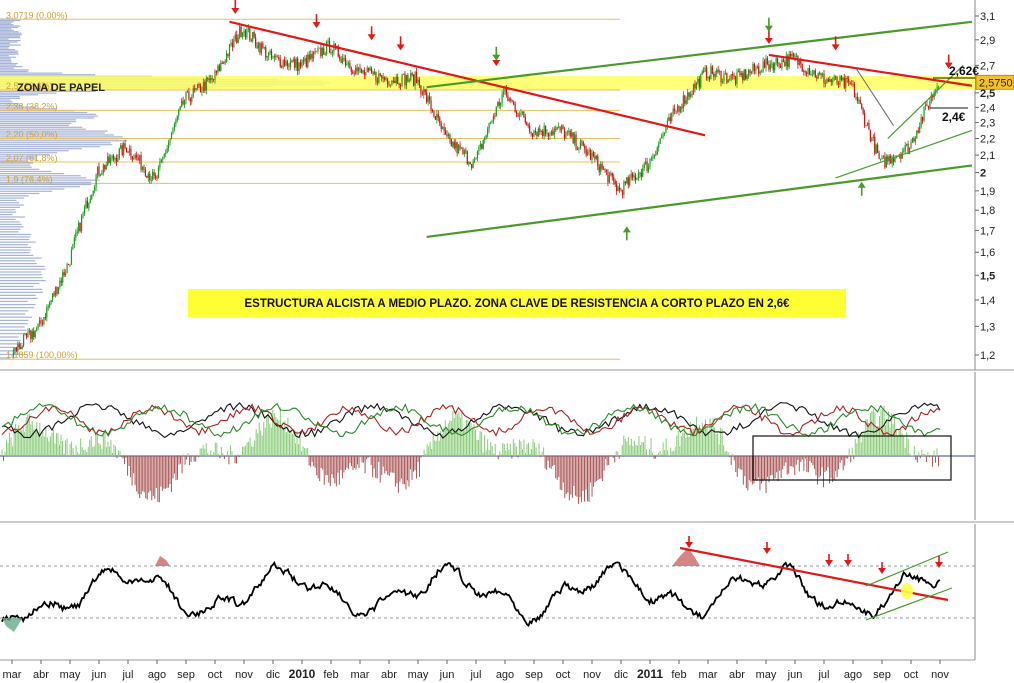 This screenshot has width=1014, height=683. I want to click on y-tick-label: 1,8, so click(987, 211).